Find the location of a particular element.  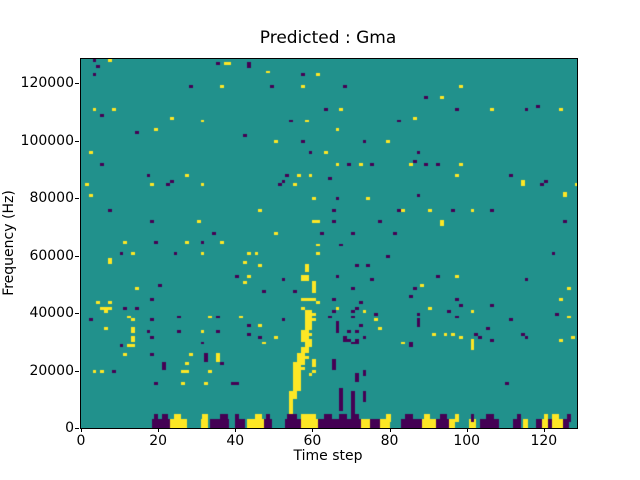

y-tick-label: 20000 is located at coordinates (51, 370).